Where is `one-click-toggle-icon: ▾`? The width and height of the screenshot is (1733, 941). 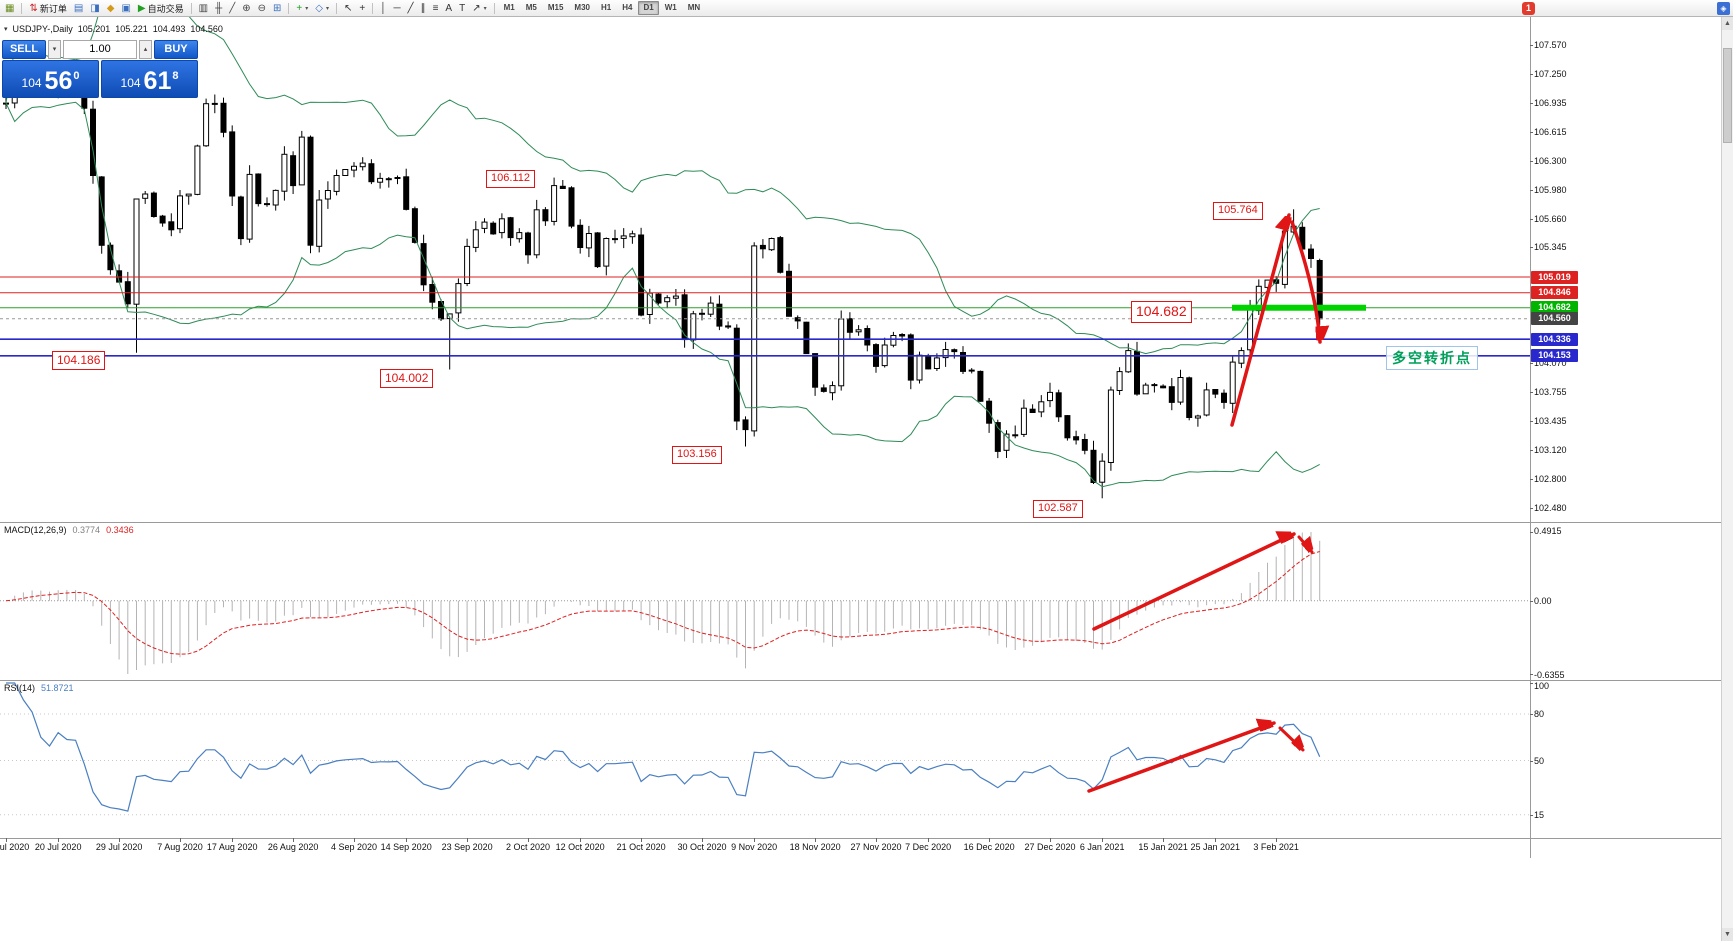
one-click-toggle-icon: ▾ is located at coordinates (6, 29).